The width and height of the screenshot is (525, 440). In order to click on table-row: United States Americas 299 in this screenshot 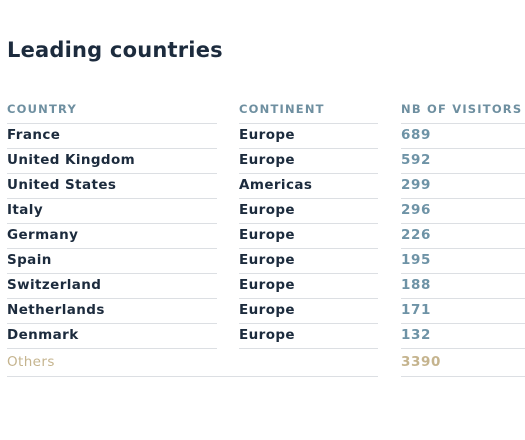, I will do `click(266, 186)`.